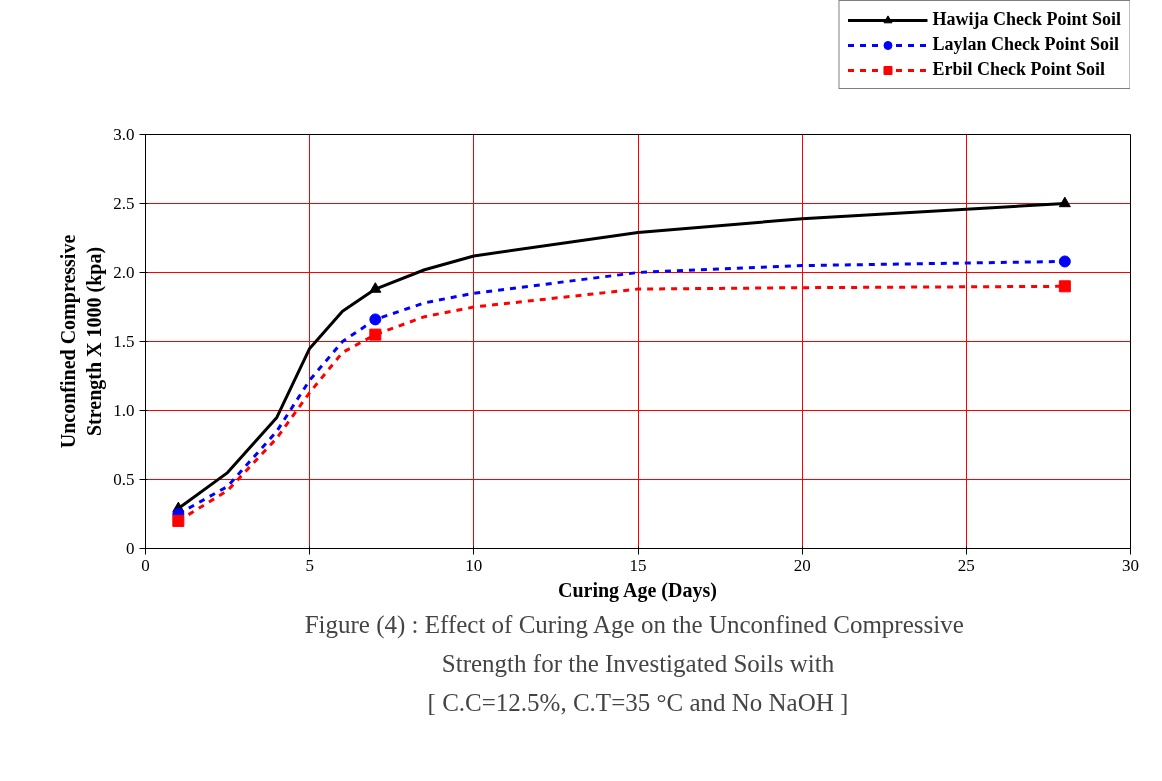 The height and width of the screenshot is (781, 1162). Describe the element at coordinates (638, 663) in the screenshot. I see `text: Strength for the Investigated Soils with` at that location.